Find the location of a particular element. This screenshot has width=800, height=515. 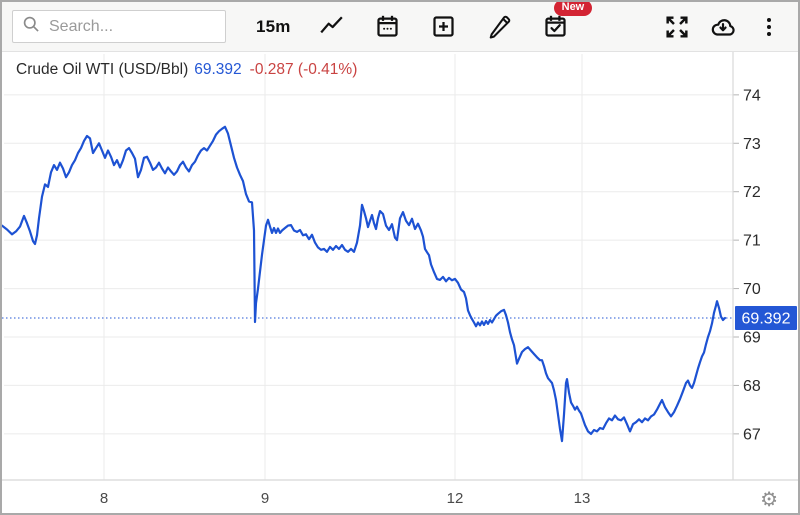

pencil-icon is located at coordinates (500, 27).